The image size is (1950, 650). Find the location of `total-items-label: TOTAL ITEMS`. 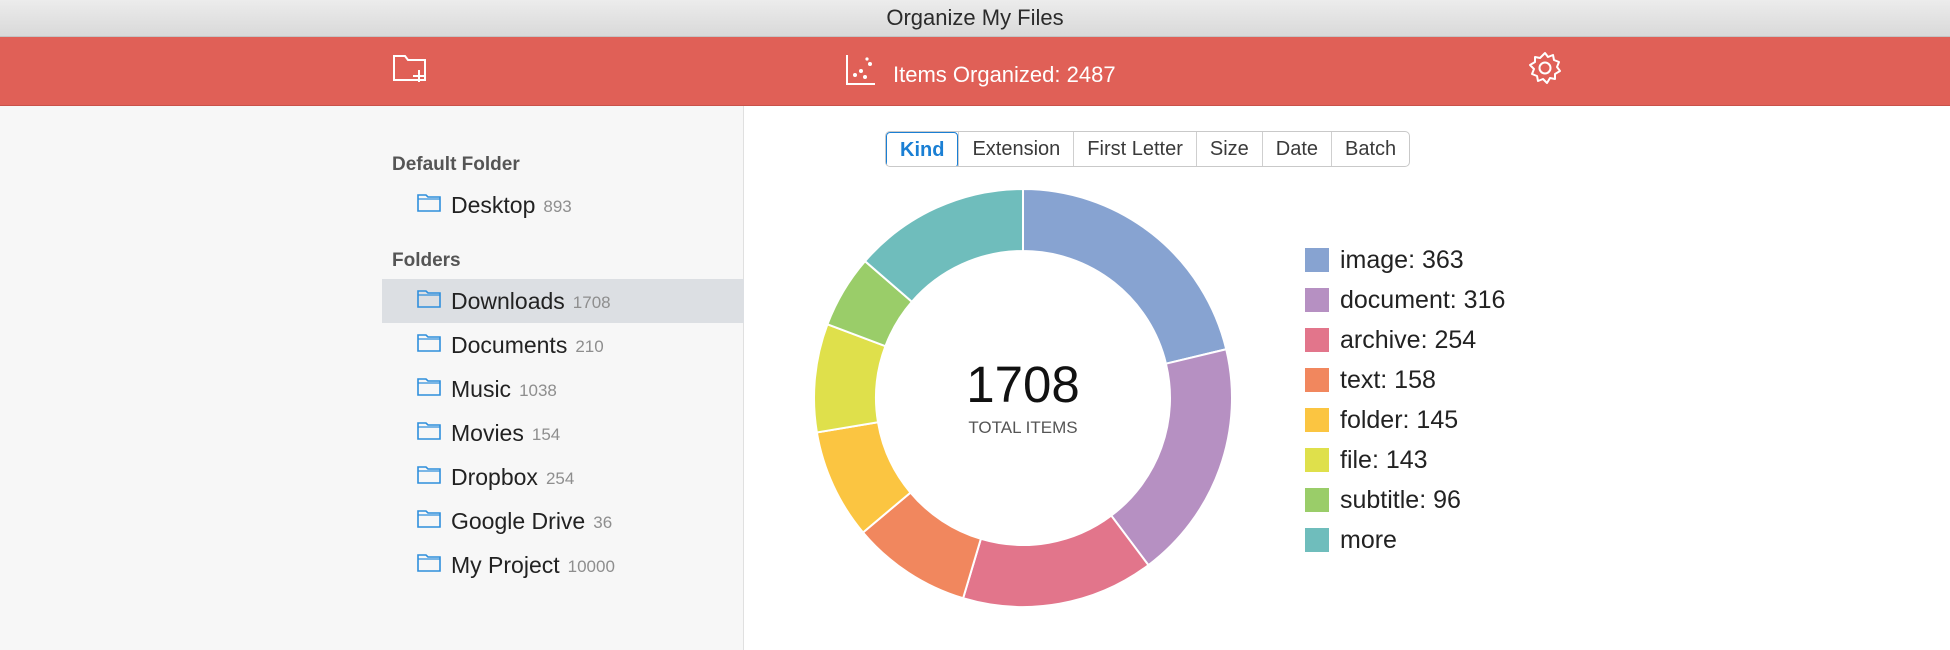

total-items-label: TOTAL ITEMS is located at coordinates (1022, 427).